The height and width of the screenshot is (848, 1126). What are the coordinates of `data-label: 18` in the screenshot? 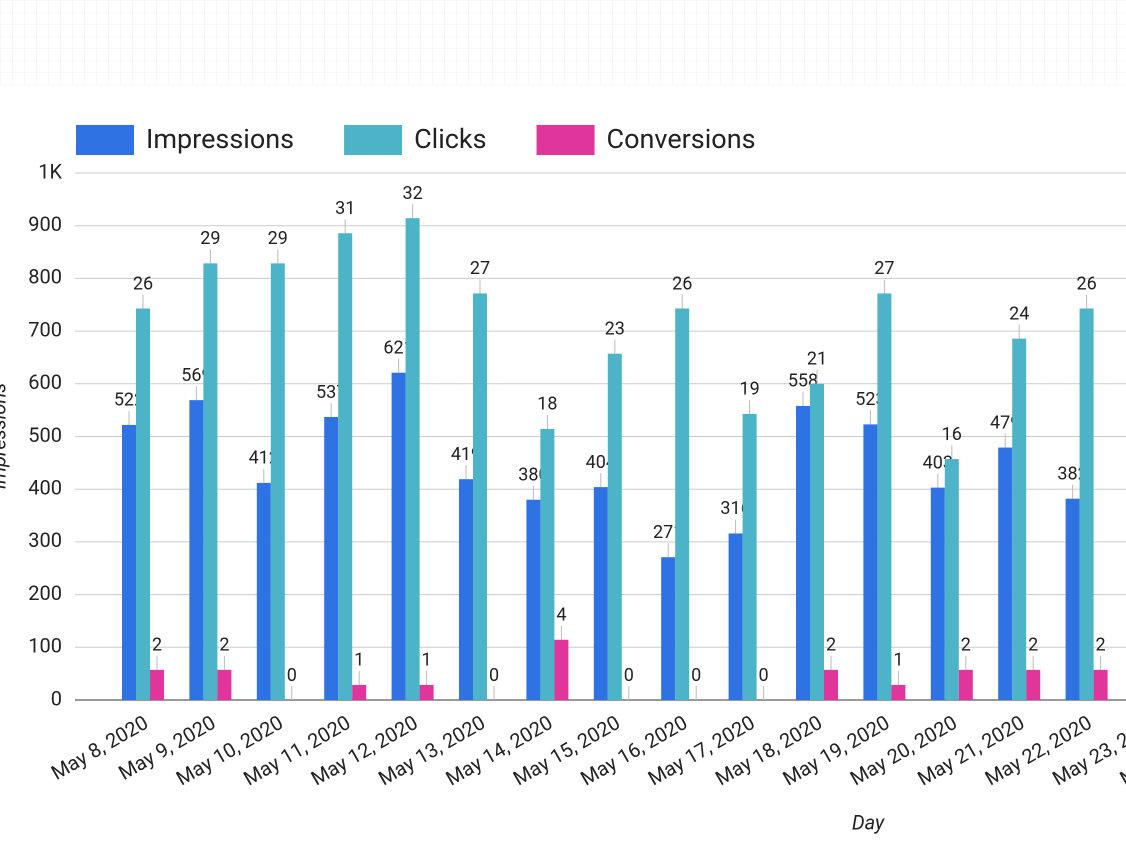 It's located at (547, 404).